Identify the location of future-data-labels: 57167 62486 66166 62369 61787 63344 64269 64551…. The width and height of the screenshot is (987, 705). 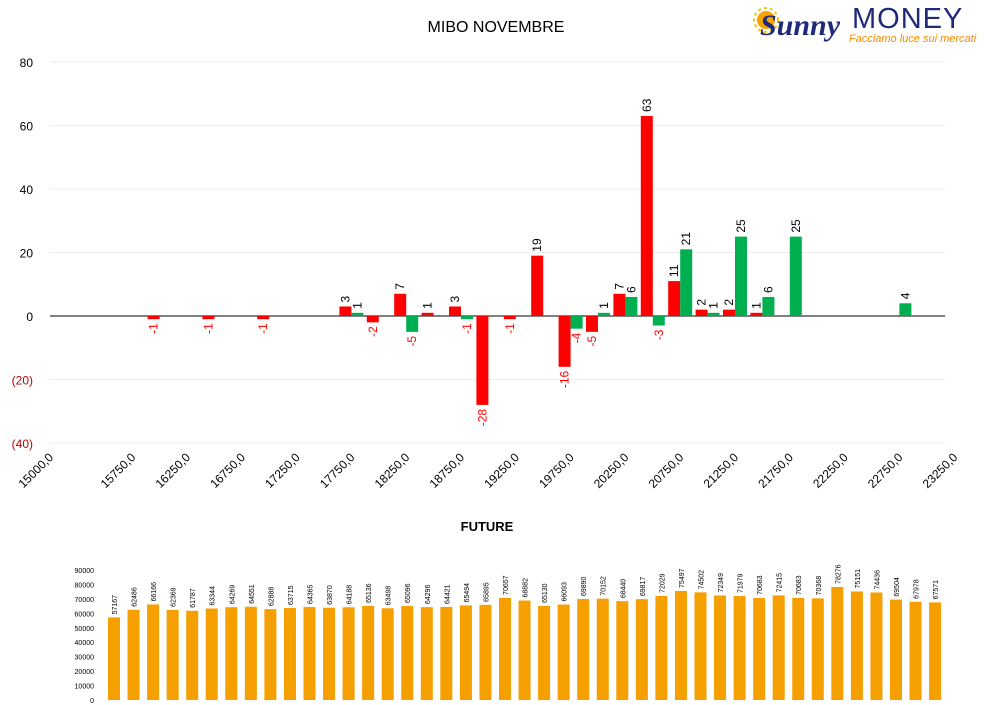
(526, 589).